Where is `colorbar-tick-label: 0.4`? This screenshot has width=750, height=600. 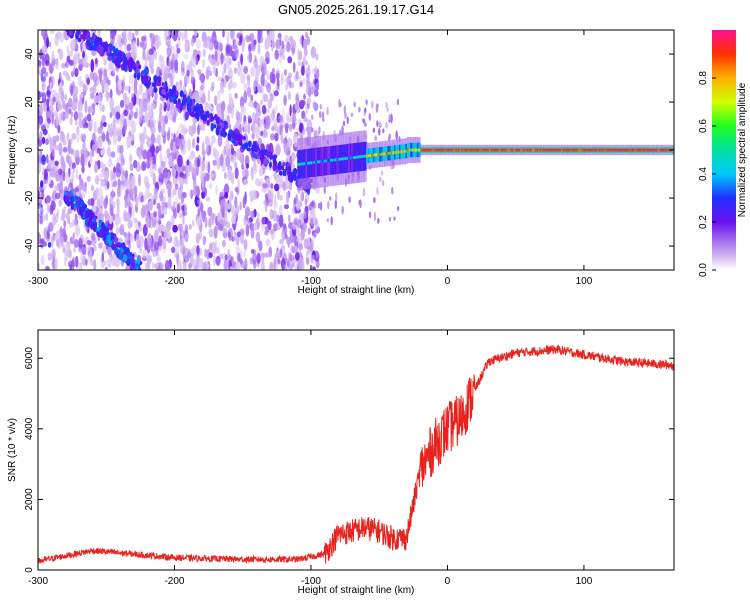
colorbar-tick-label: 0.4 is located at coordinates (703, 174).